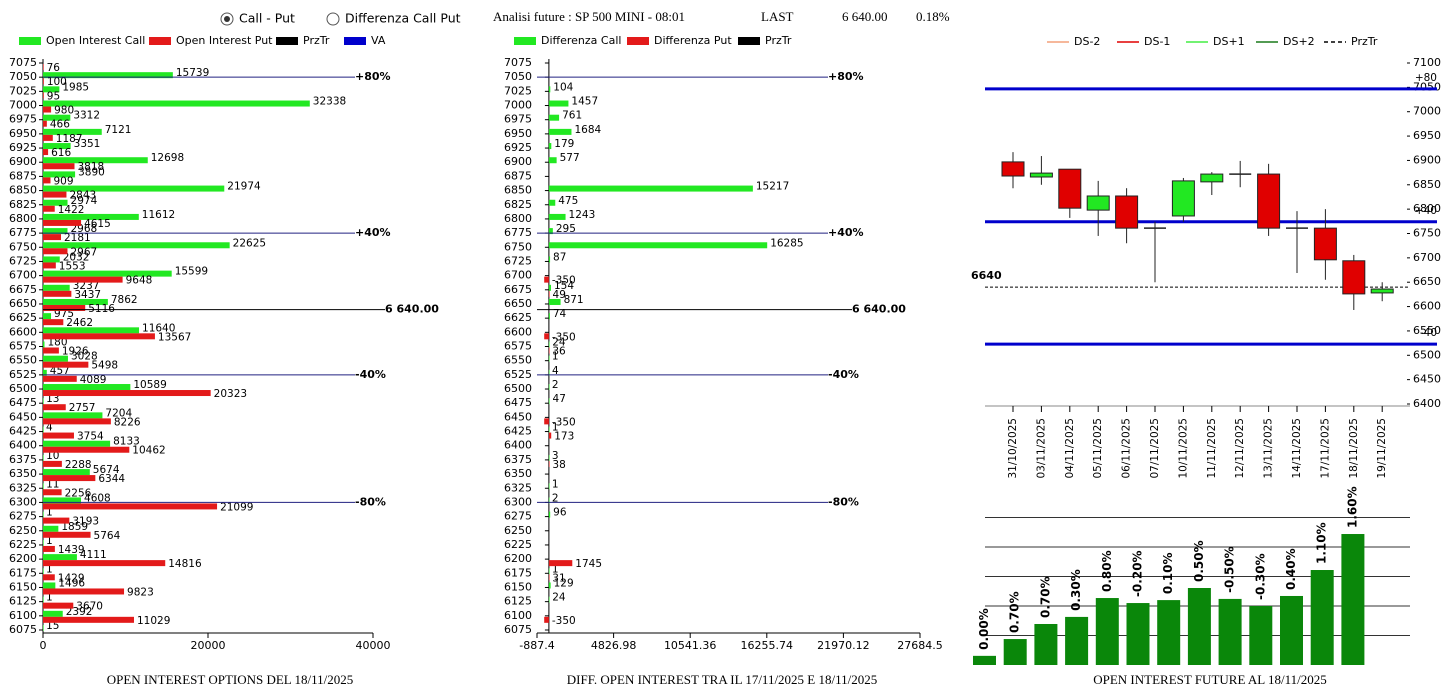  What do you see at coordinates (139, 281) in the screenshot?
I see `value-label: 9648` at bounding box center [139, 281].